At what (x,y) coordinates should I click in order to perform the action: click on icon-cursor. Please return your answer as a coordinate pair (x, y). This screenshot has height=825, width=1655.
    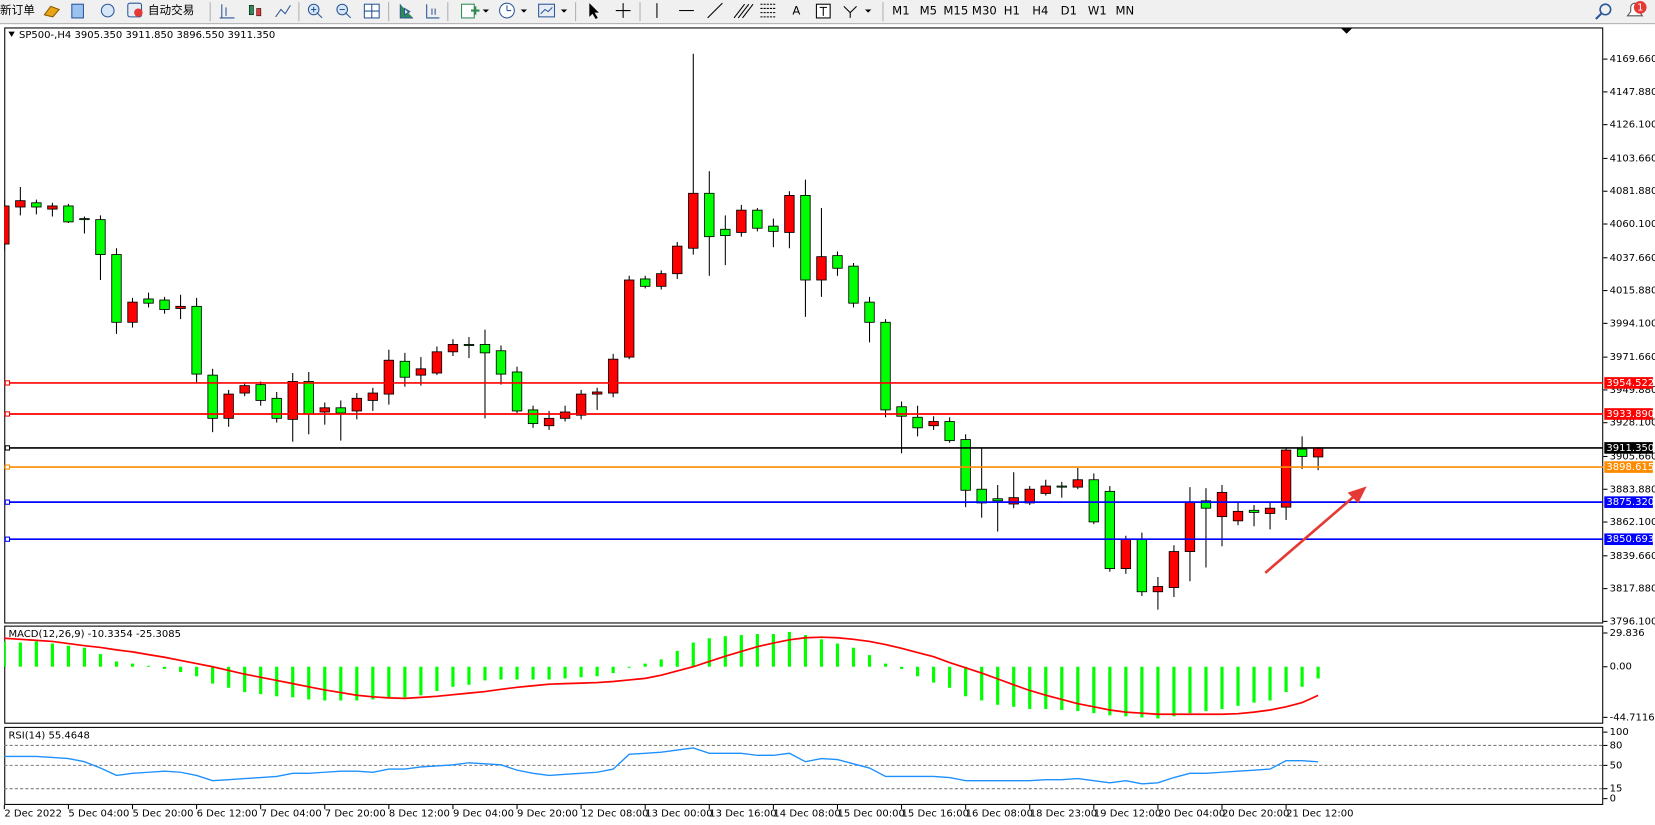
    Looking at the image, I should click on (594, 11).